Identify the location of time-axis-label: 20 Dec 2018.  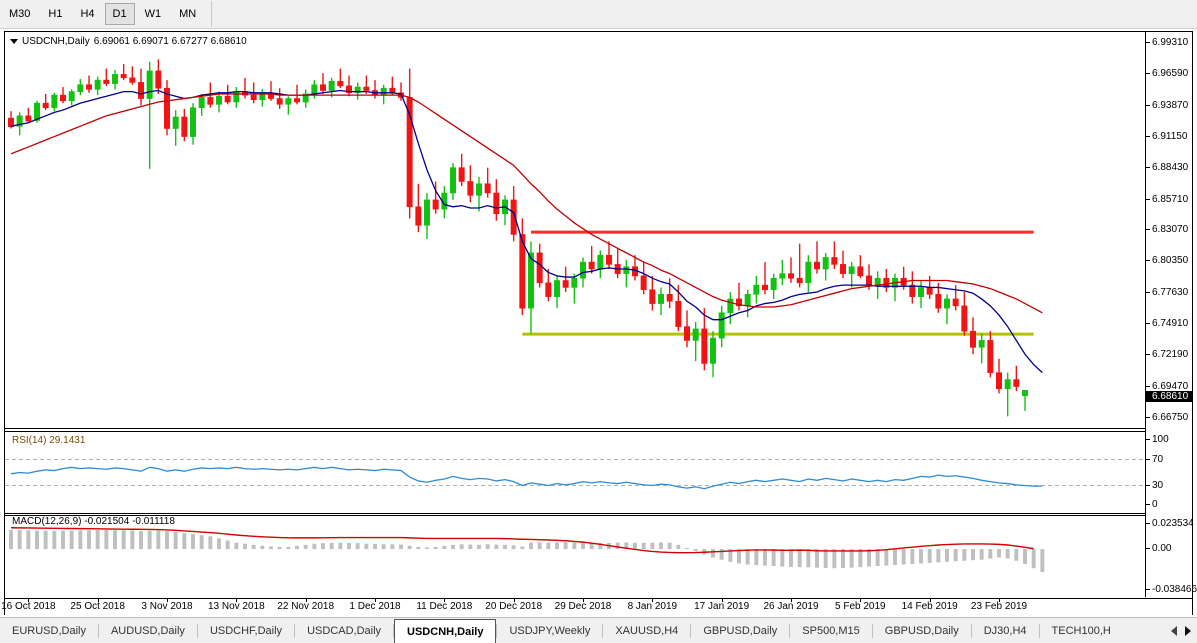
(514, 606).